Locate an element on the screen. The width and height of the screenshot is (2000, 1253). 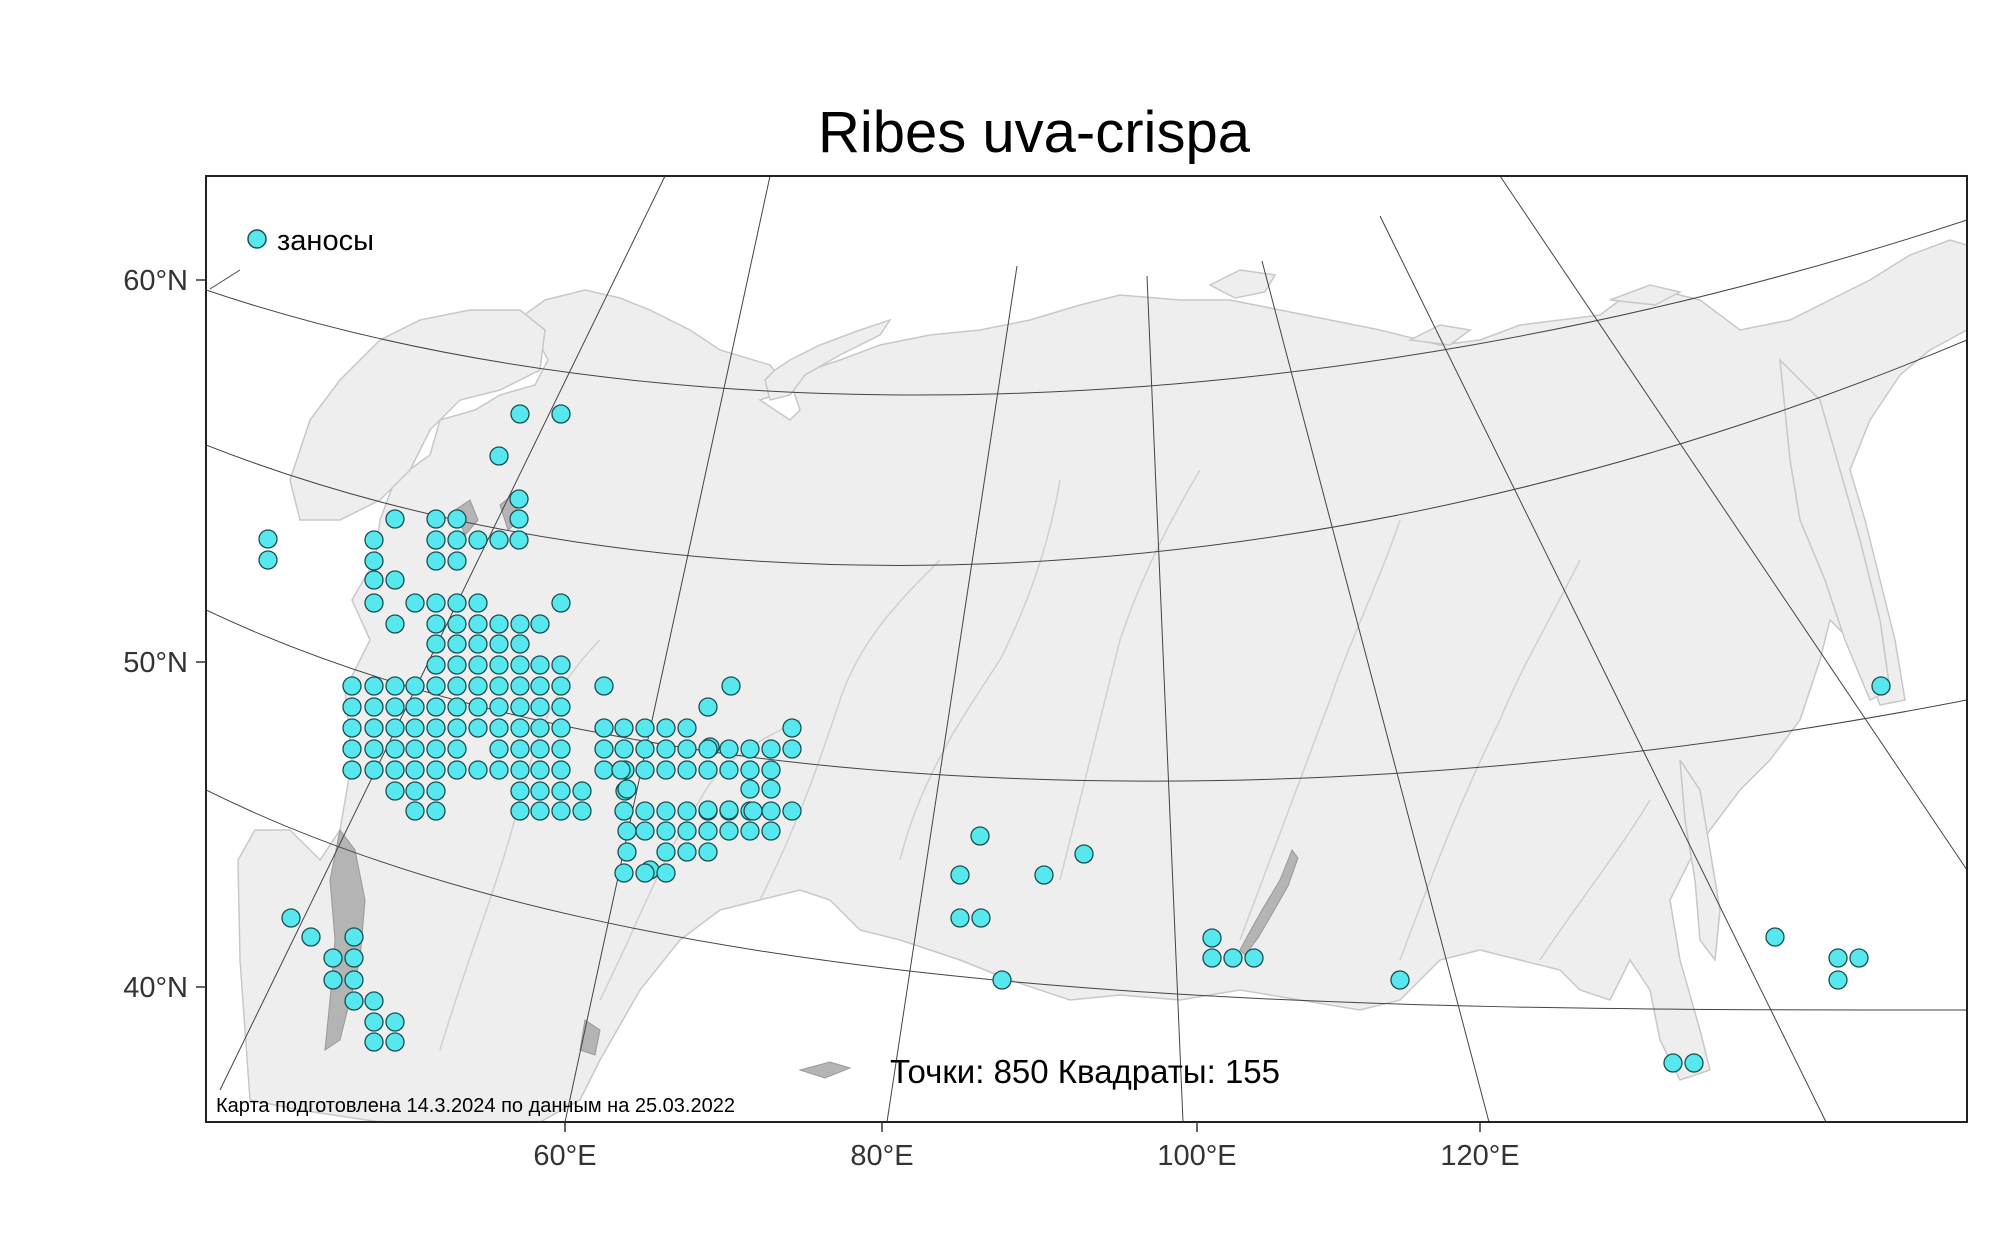
lon-label-80: 80°E is located at coordinates (881, 1156).